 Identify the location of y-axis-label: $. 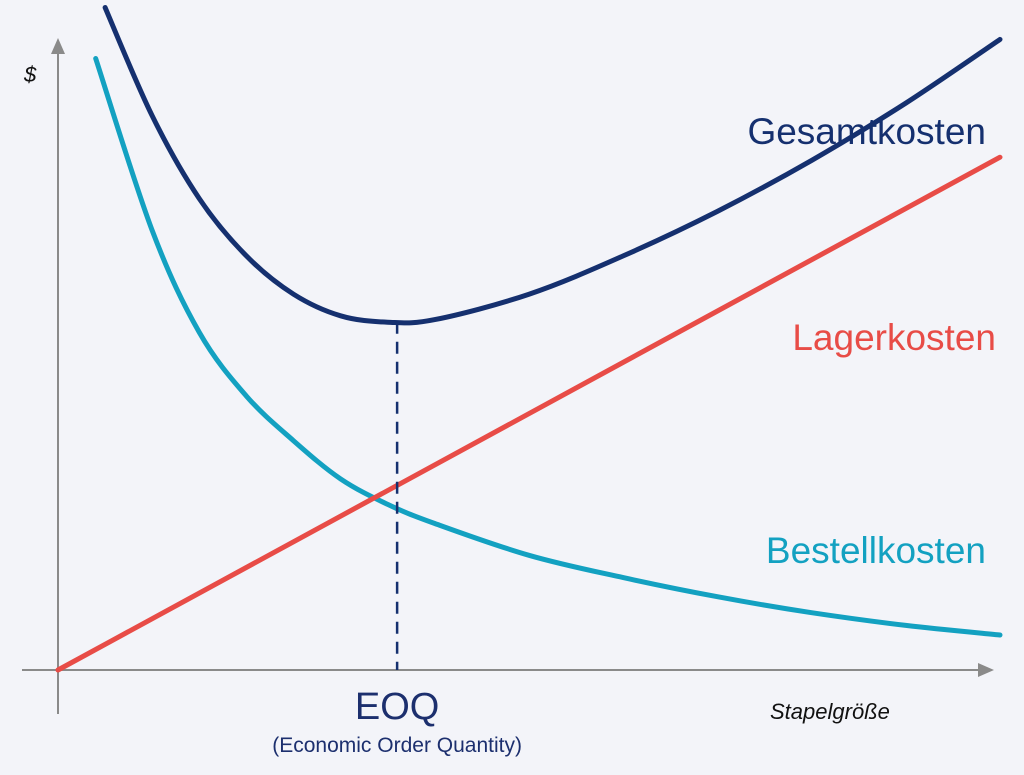
(30, 74).